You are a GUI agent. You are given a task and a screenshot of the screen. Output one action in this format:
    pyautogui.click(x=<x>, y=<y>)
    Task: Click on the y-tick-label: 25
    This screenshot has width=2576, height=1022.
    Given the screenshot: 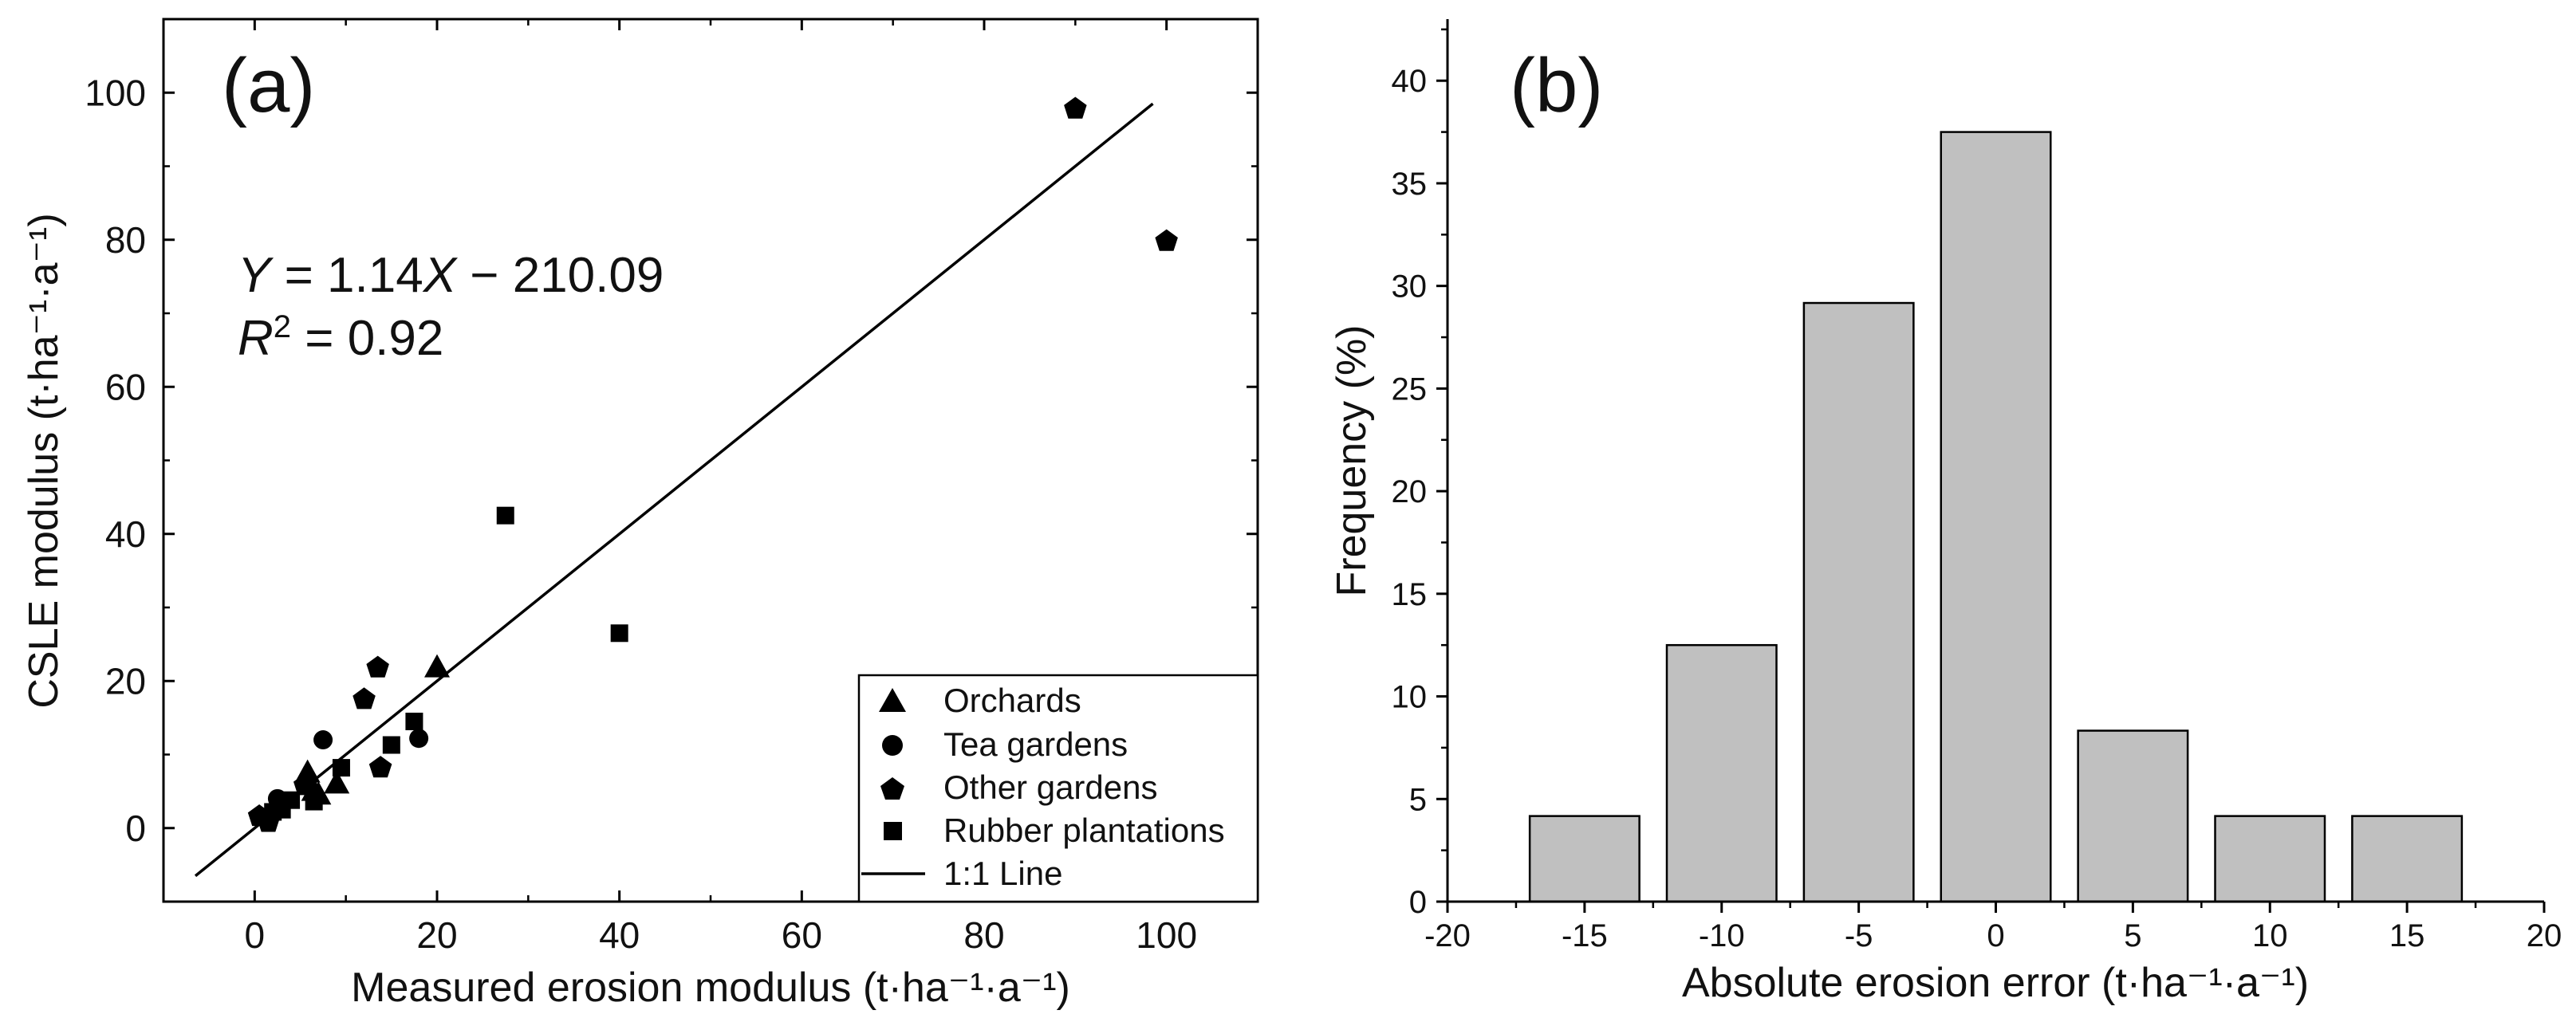 What is the action you would take?
    pyautogui.click(x=1410, y=389)
    